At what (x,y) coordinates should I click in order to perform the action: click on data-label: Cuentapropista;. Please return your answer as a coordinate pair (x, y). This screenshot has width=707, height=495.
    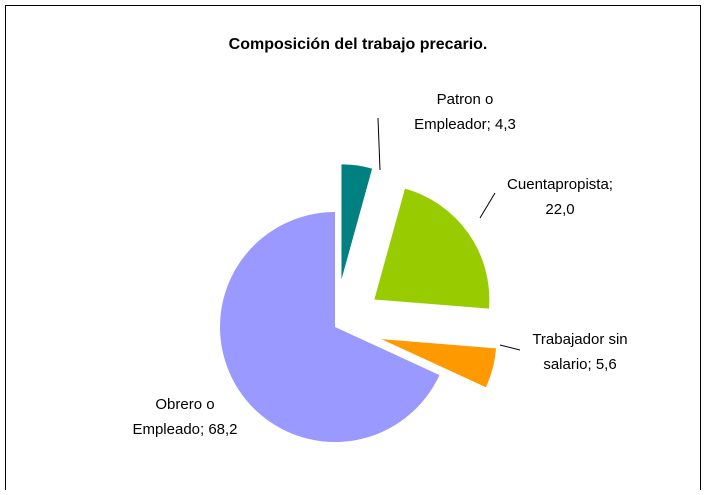
    Looking at the image, I should click on (560, 184).